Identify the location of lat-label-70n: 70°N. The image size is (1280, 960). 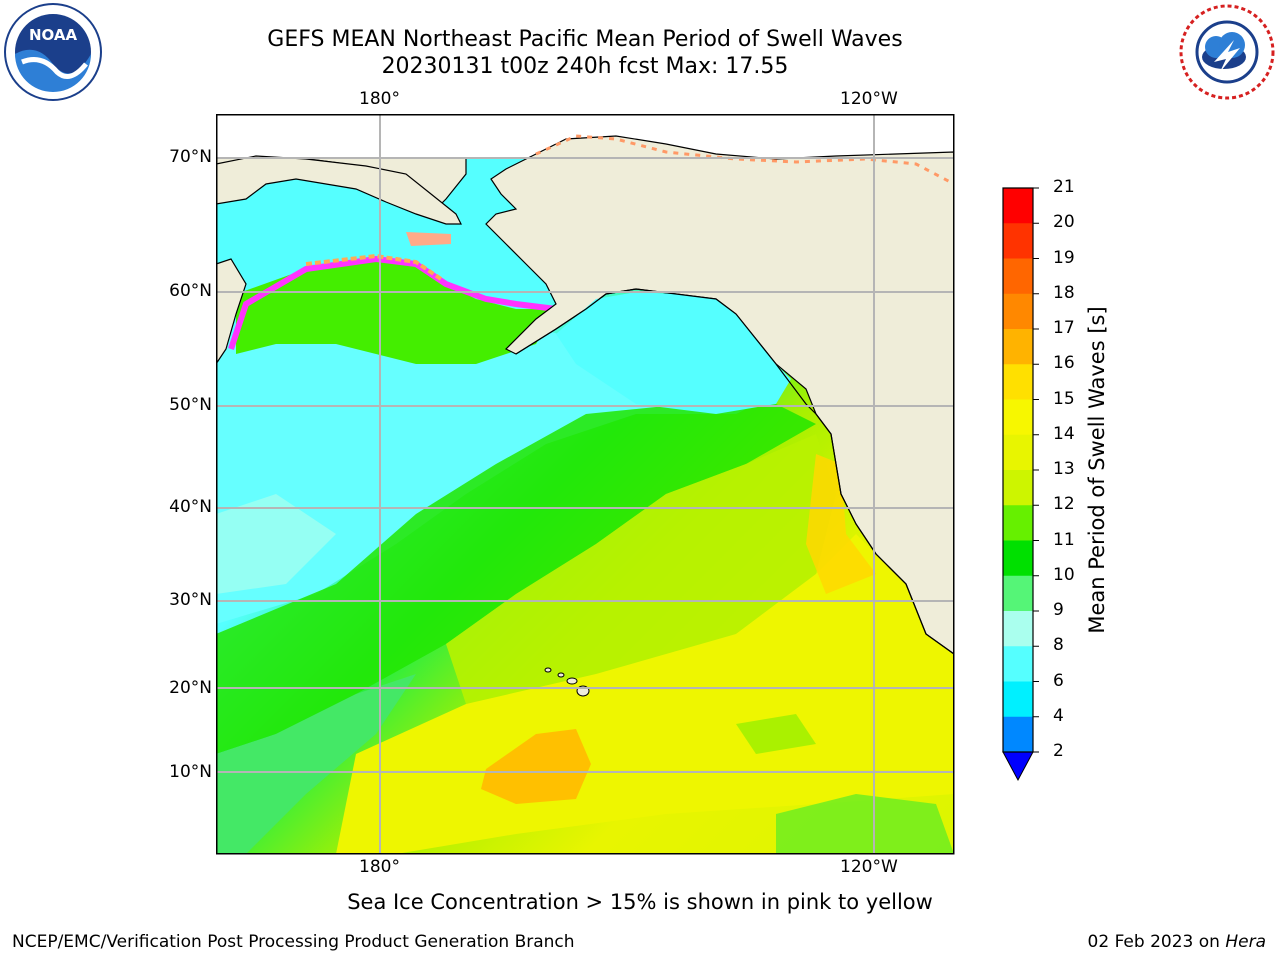
(190, 157).